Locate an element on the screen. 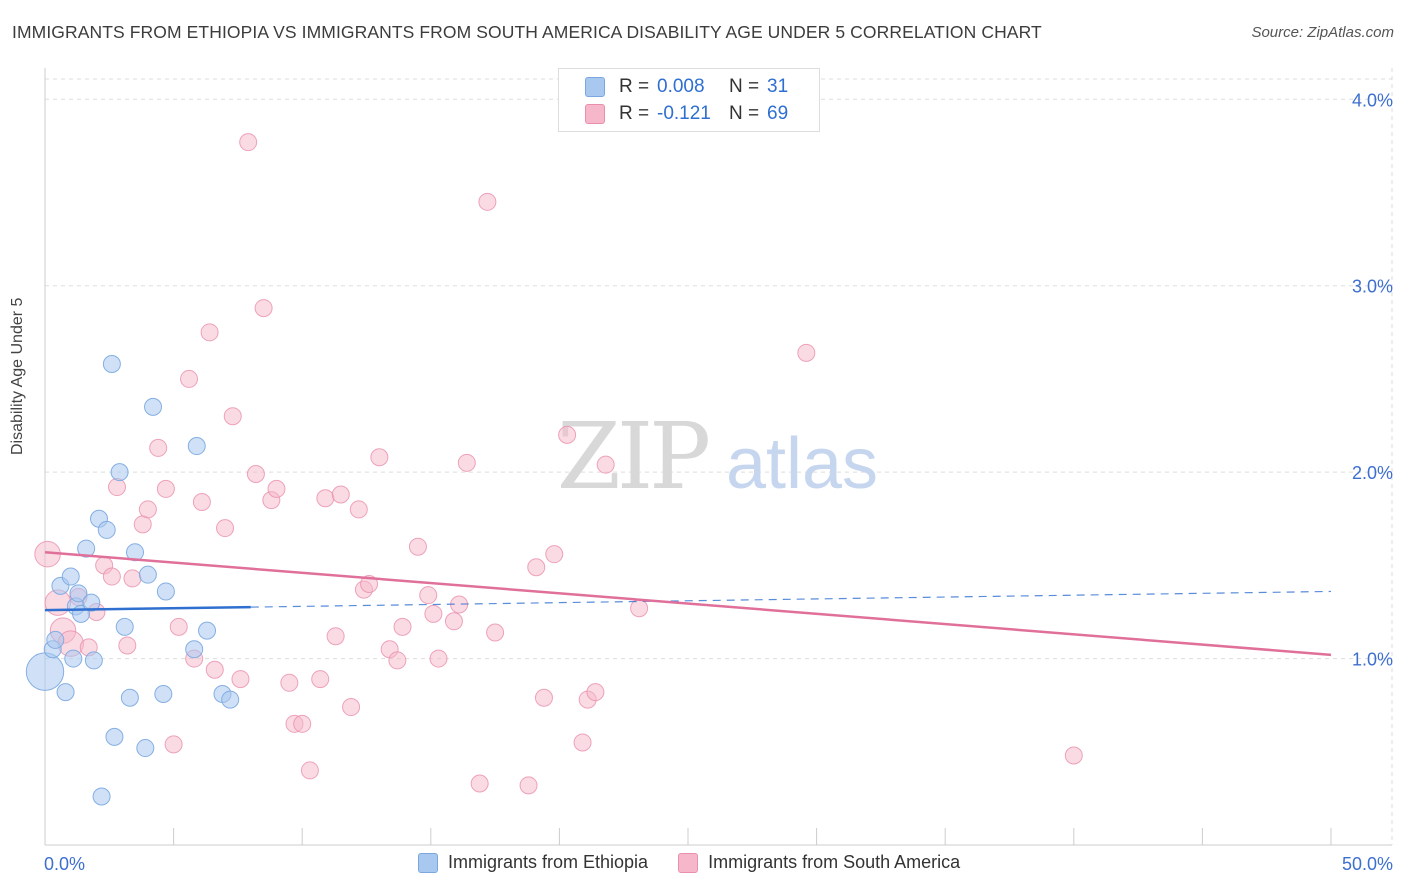 The image size is (1406, 892). legend-item-ethiopia: Immigrants from Ethiopia is located at coordinates (533, 862).